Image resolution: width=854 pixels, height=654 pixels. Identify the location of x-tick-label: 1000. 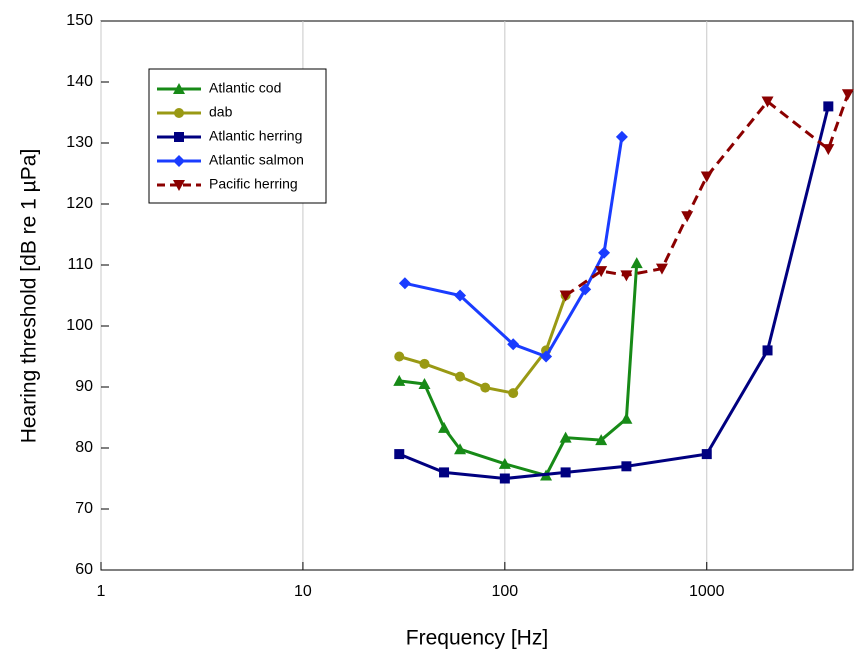
(707, 591).